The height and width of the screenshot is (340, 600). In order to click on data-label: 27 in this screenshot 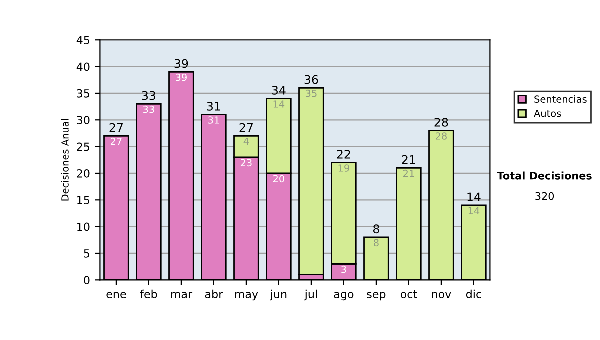, I will do `click(116, 142)`.